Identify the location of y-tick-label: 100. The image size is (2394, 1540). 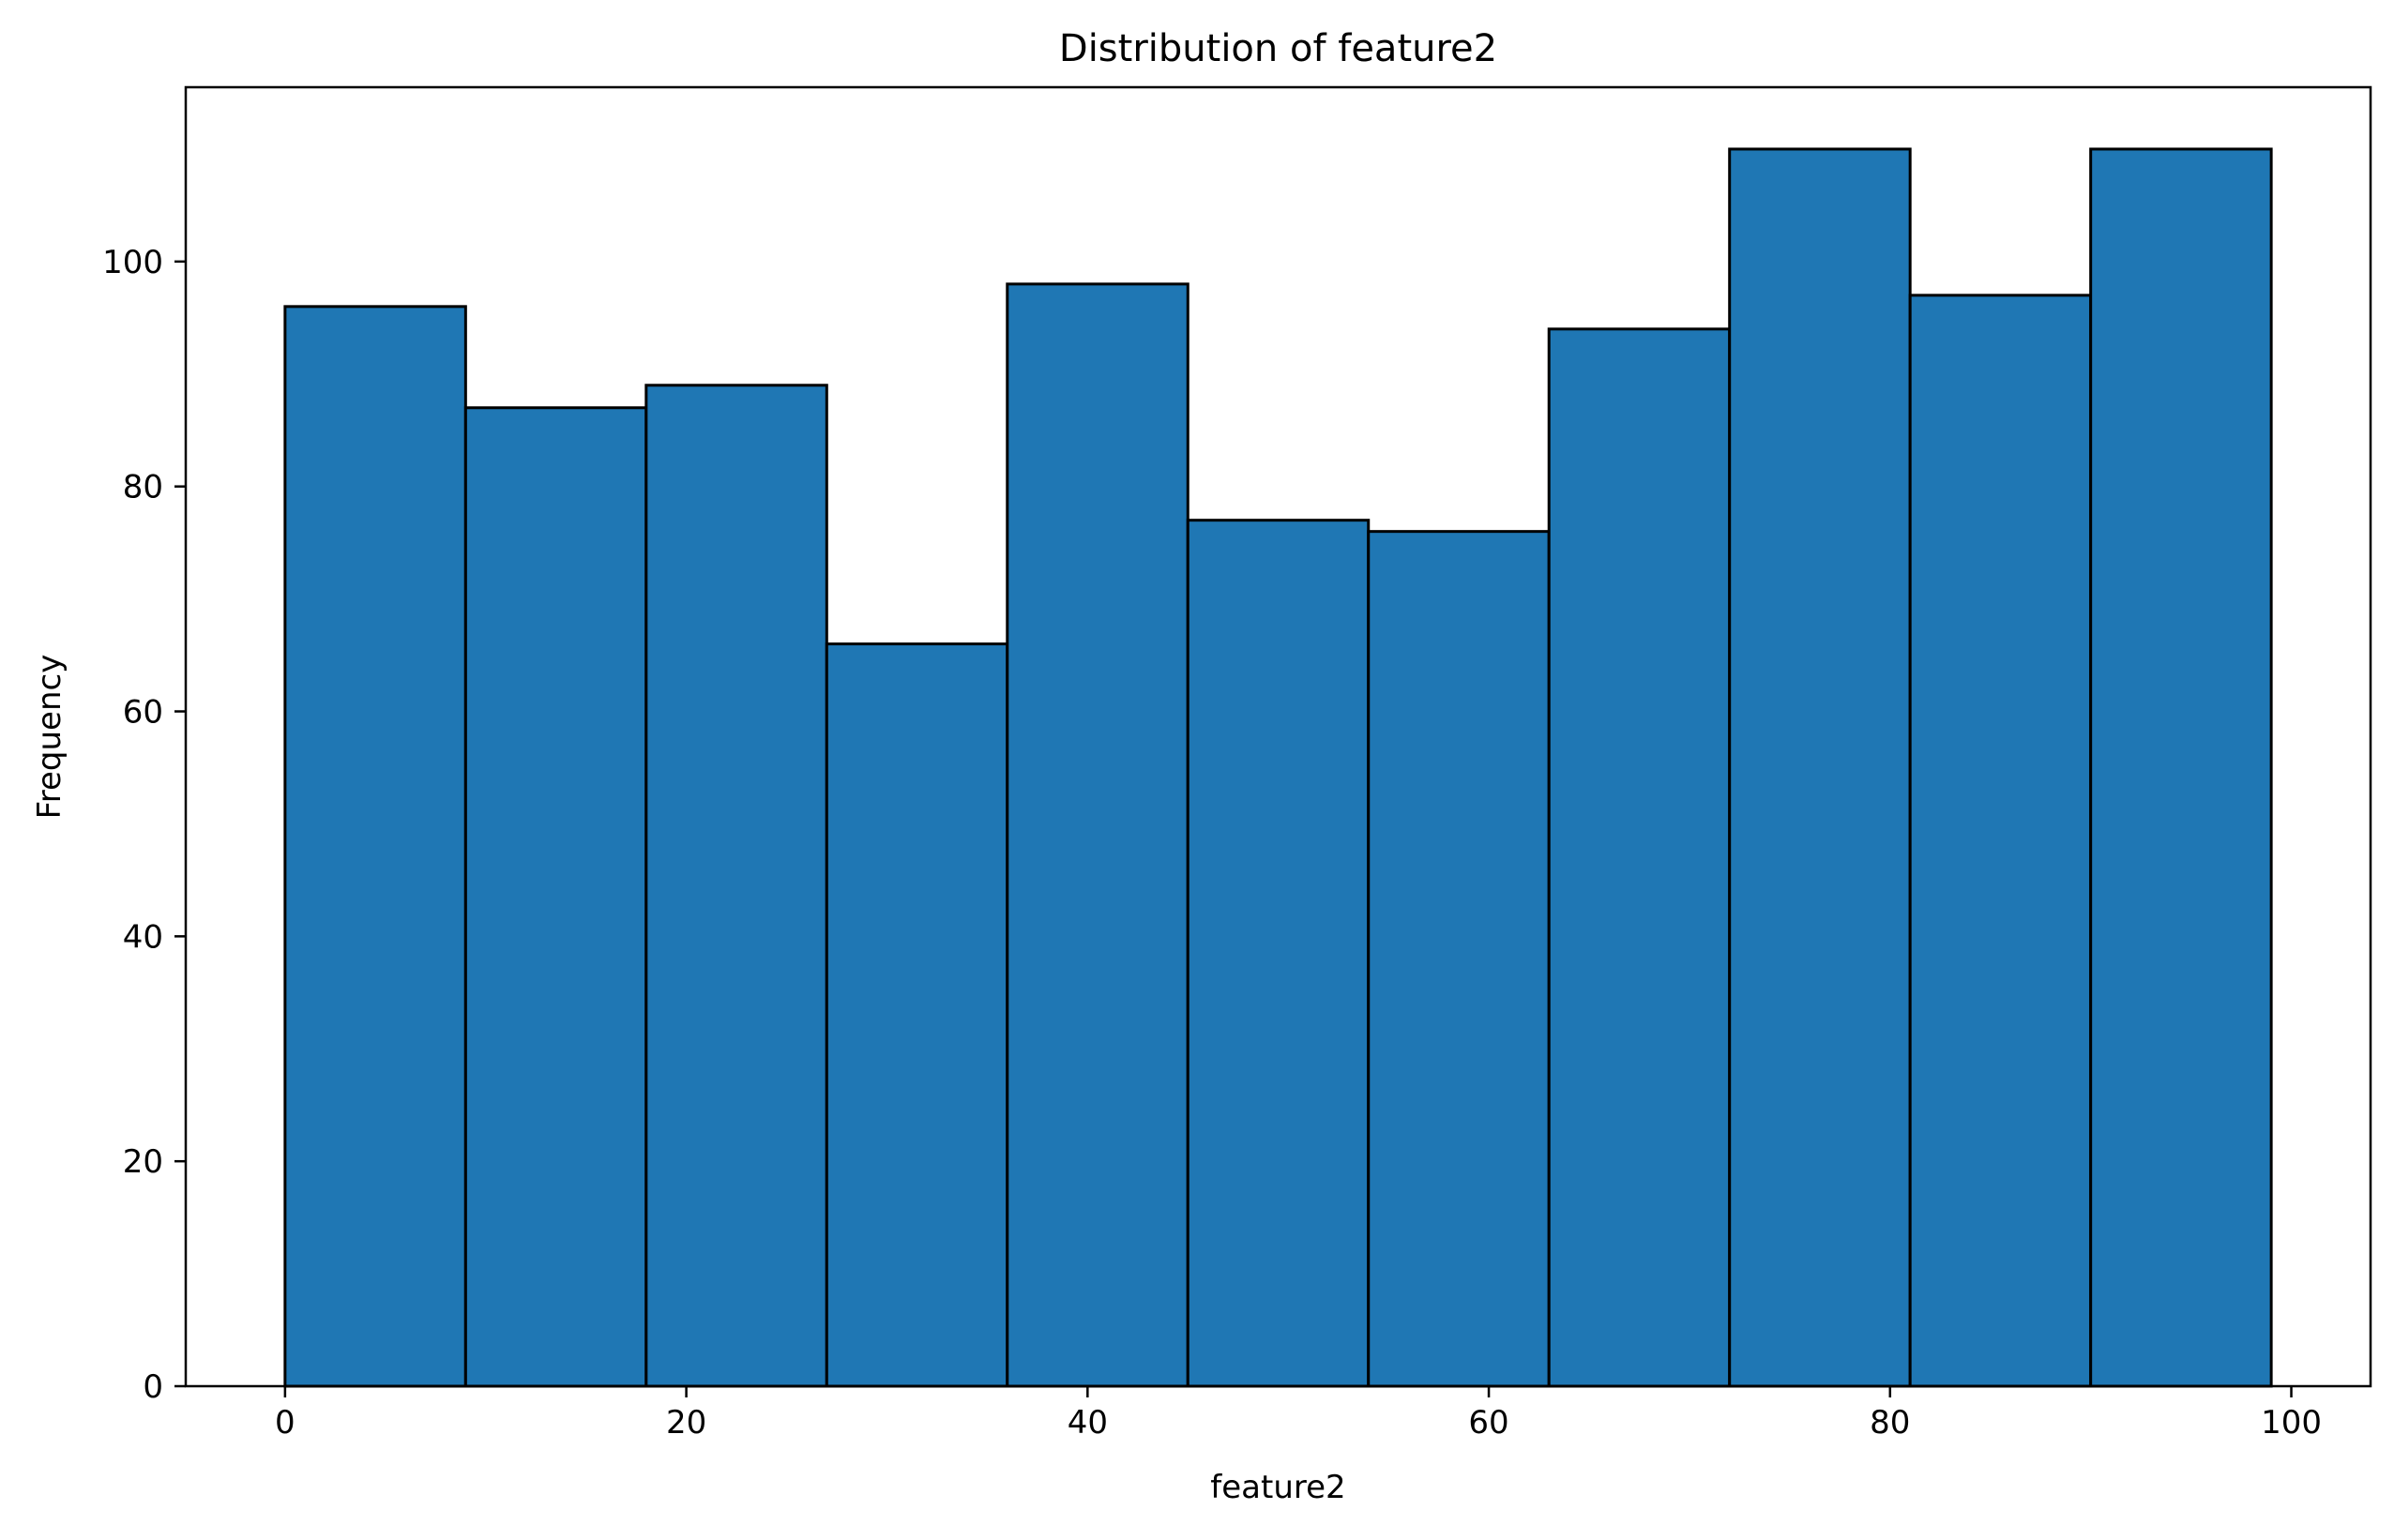
(132, 262).